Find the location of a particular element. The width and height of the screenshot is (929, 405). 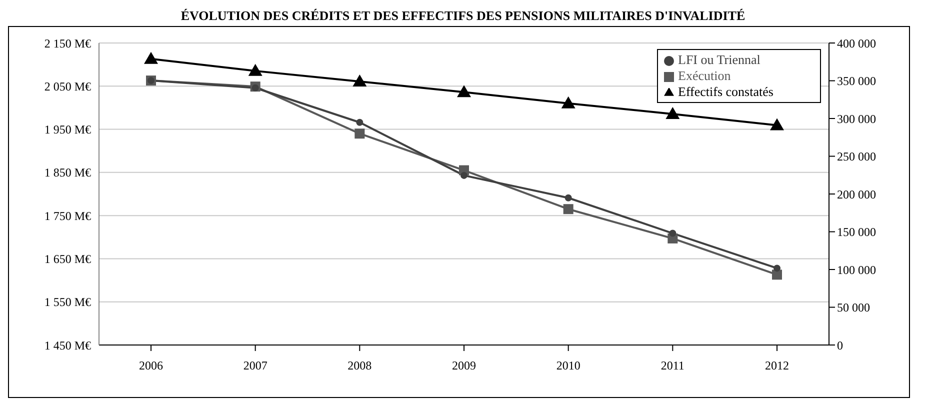

y2-tick-label: 150 000 is located at coordinates (856, 232).